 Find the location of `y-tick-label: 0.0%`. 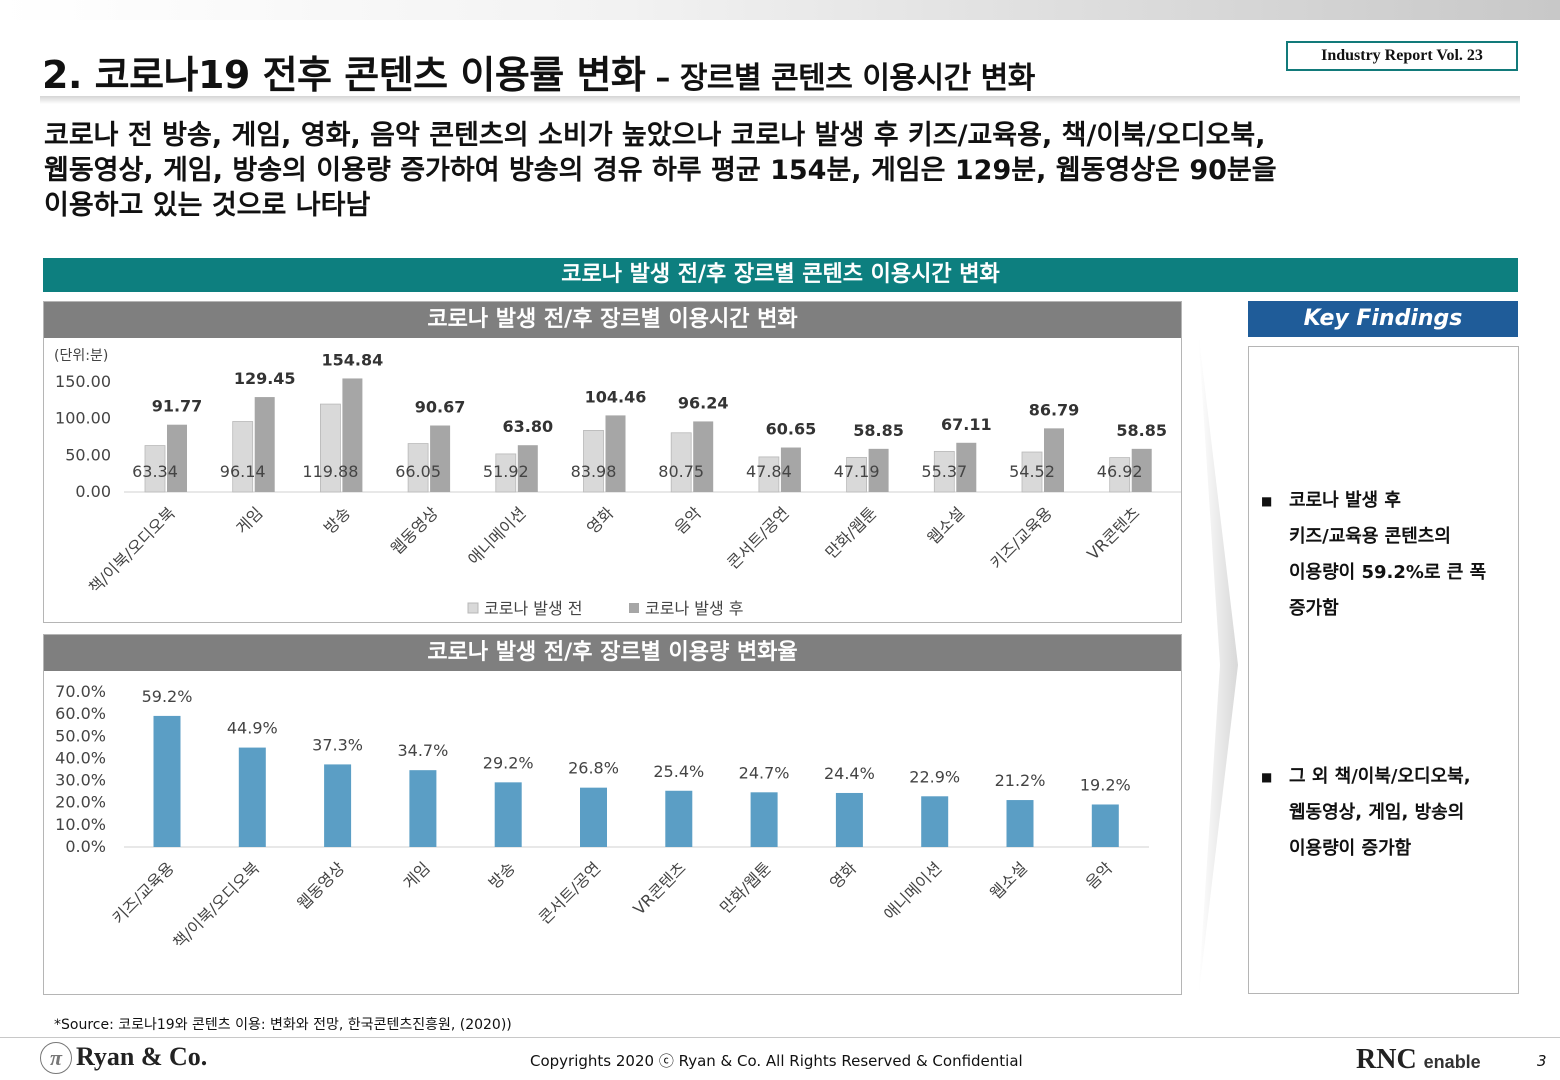

y-tick-label: 0.0% is located at coordinates (85, 846).